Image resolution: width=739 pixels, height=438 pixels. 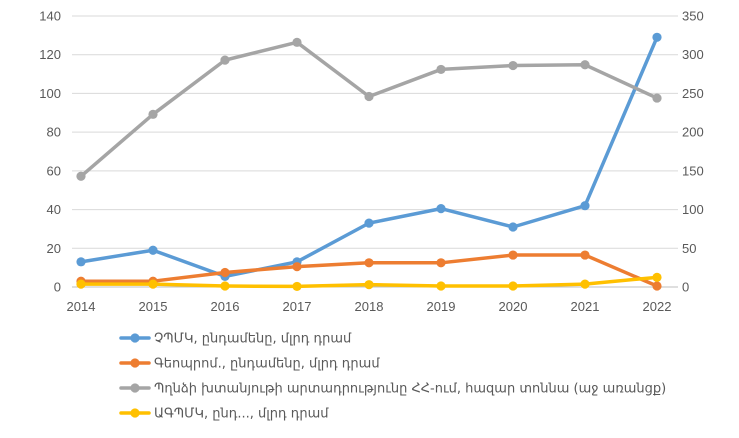 I want to click on legend-label: ԱԳՊՄԿ, ընդ..., մլրդ դրամ, so click(x=241, y=414).